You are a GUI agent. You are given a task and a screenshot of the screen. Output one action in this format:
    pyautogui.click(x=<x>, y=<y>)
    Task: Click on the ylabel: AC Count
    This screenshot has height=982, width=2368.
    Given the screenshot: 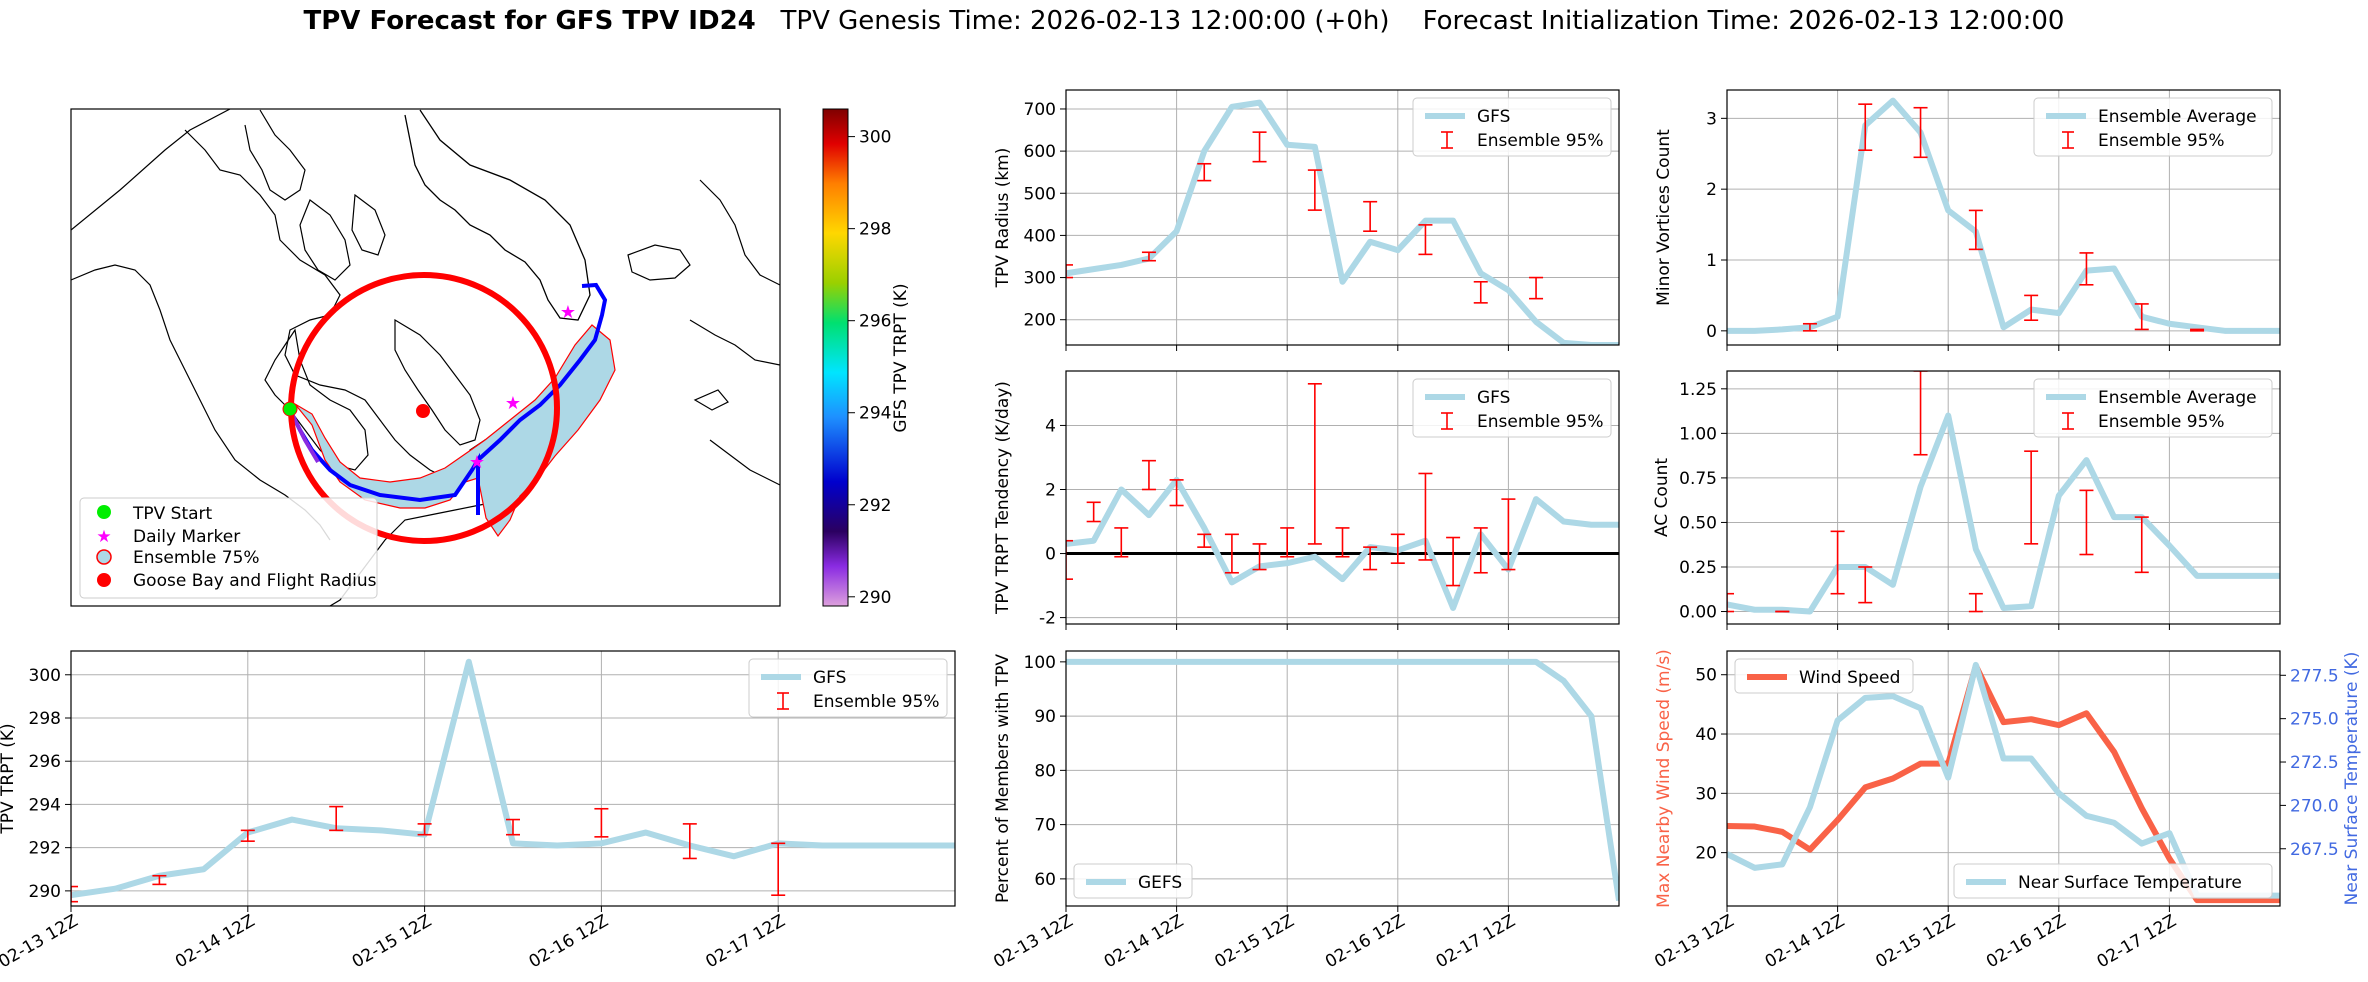 What is the action you would take?
    pyautogui.click(x=1662, y=497)
    